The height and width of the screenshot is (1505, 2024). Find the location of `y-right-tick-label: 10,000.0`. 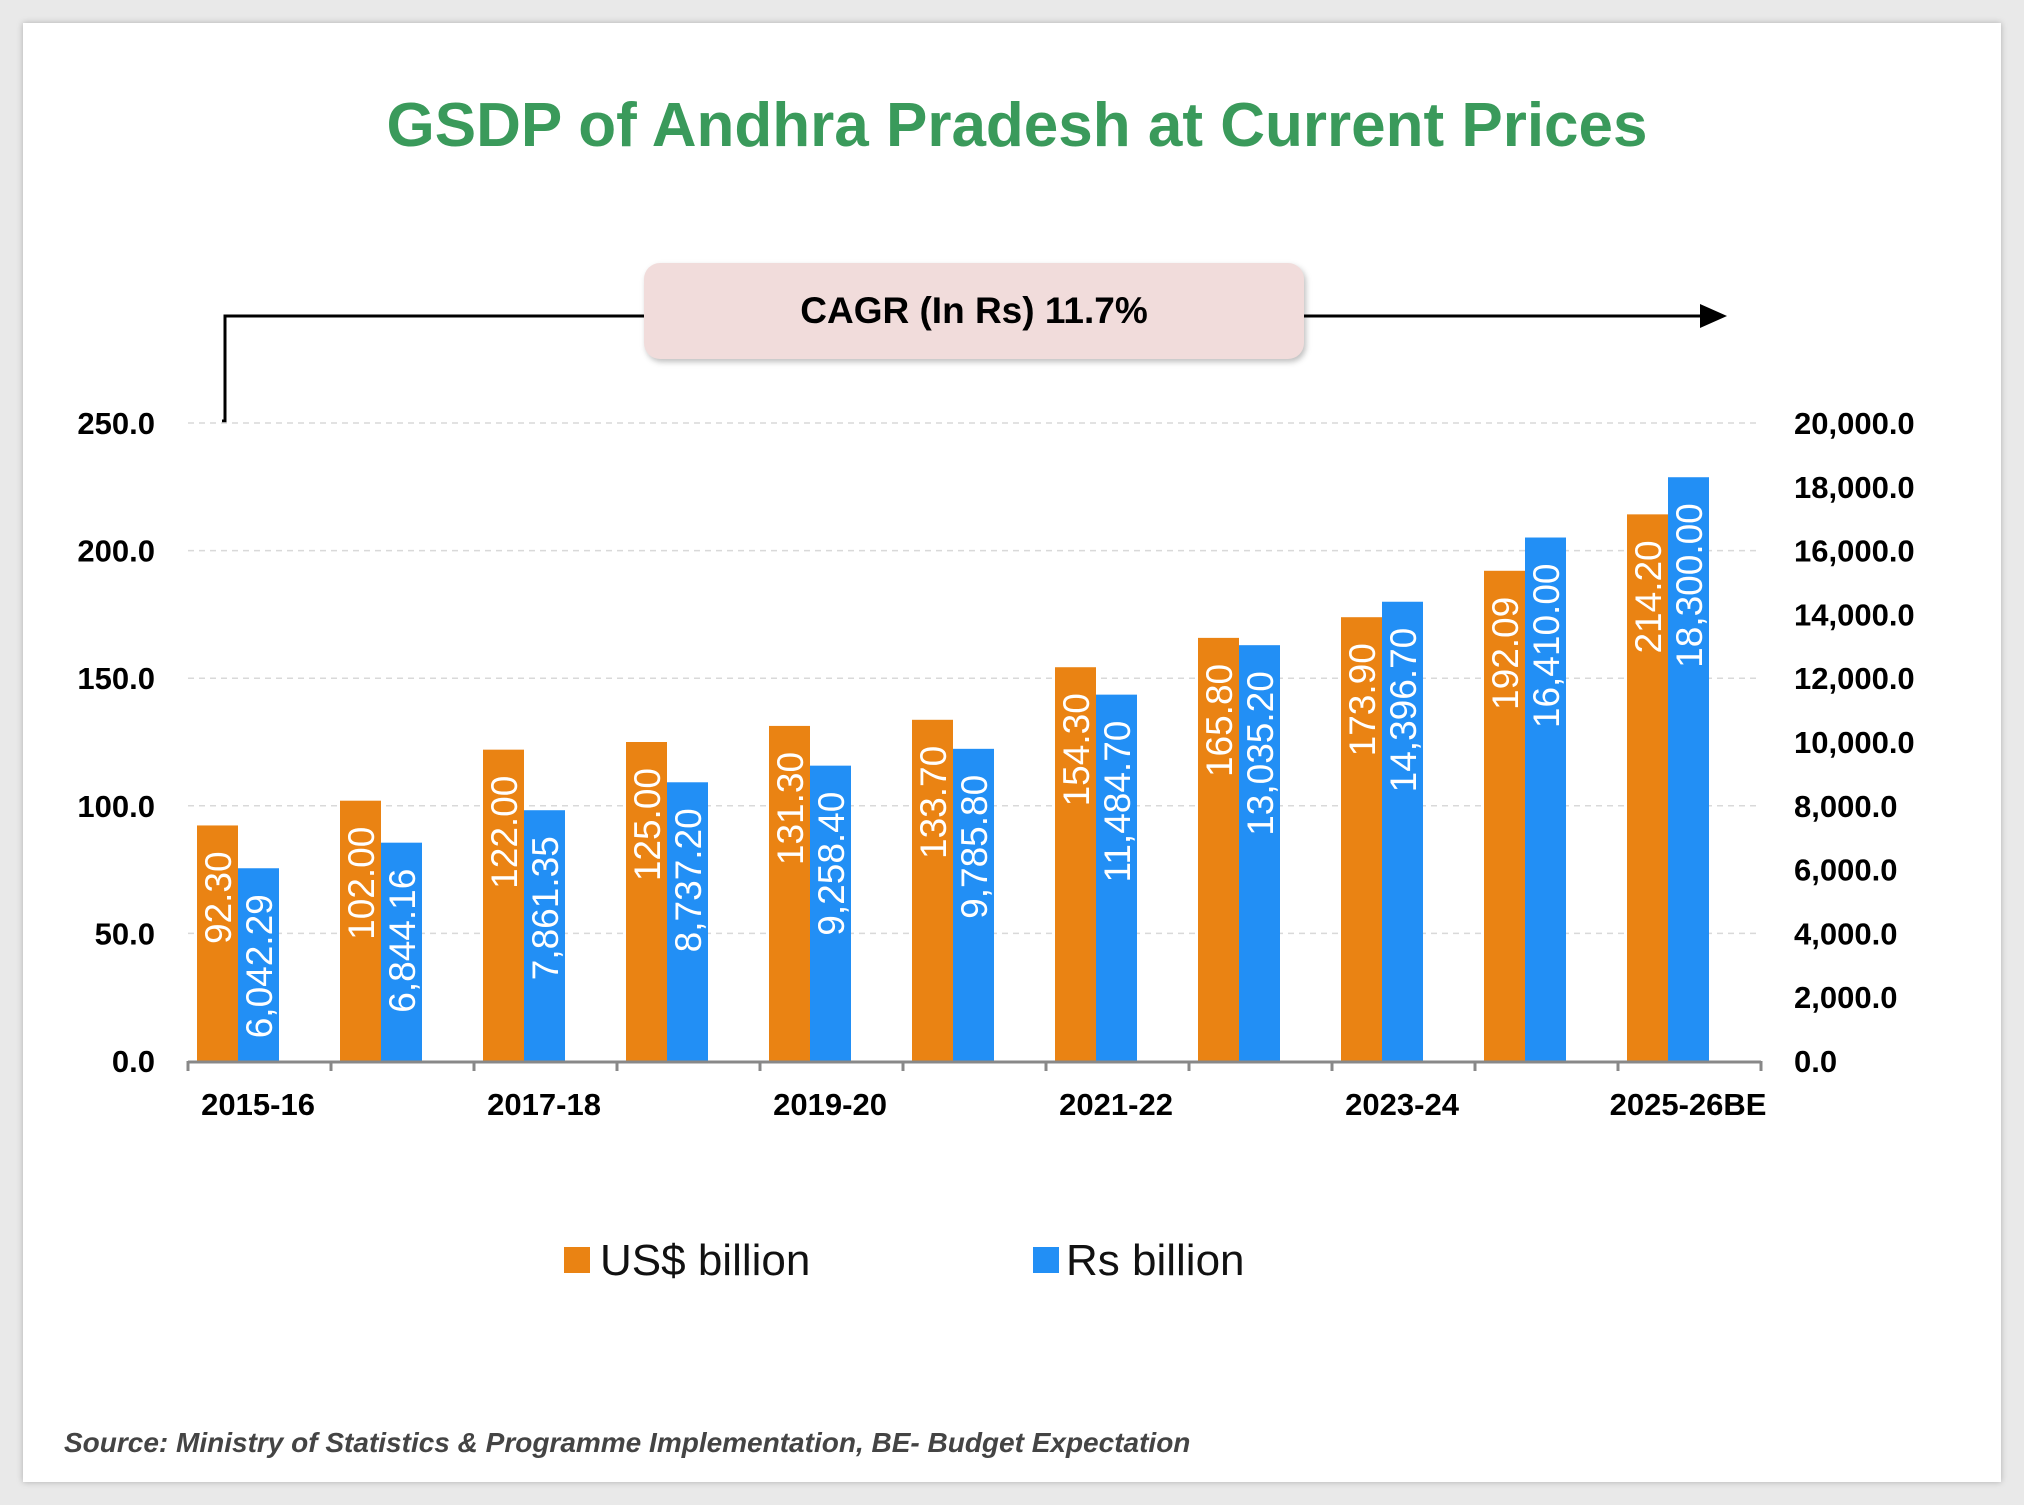

y-right-tick-label: 10,000.0 is located at coordinates (1854, 742).